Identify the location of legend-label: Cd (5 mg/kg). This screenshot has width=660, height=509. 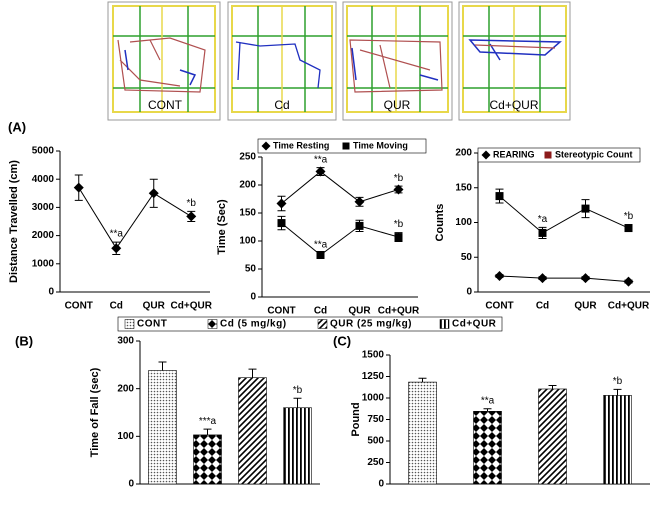
(253, 324).